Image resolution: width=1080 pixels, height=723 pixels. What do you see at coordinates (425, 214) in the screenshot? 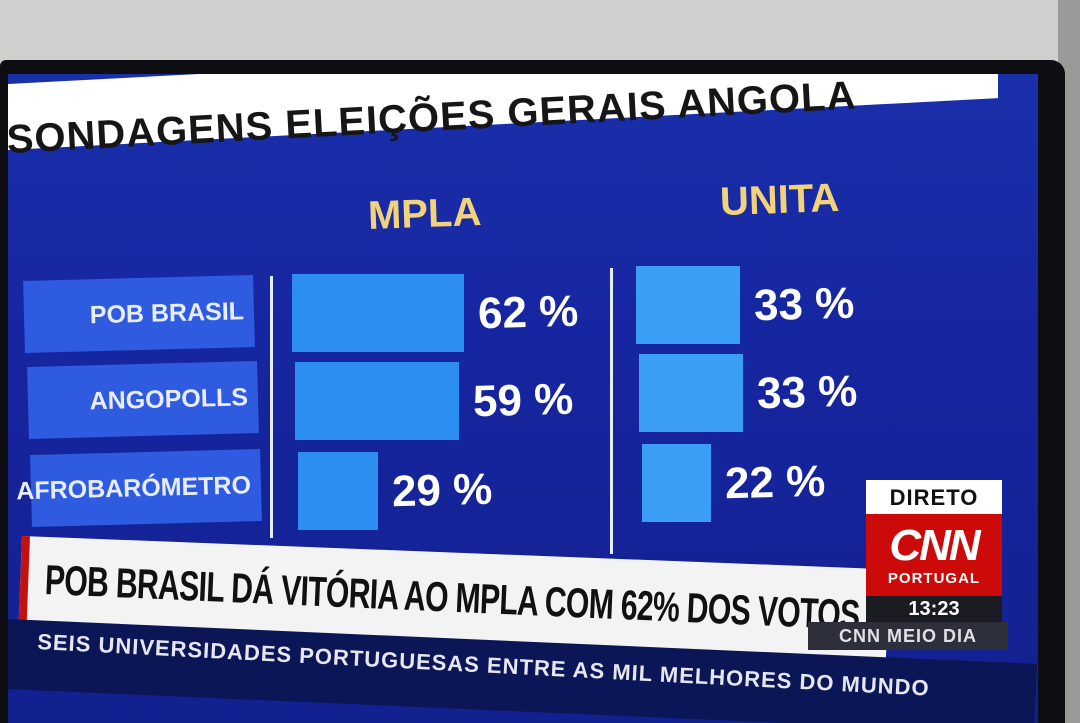
I see `series-heading-mpla: MPLA` at bounding box center [425, 214].